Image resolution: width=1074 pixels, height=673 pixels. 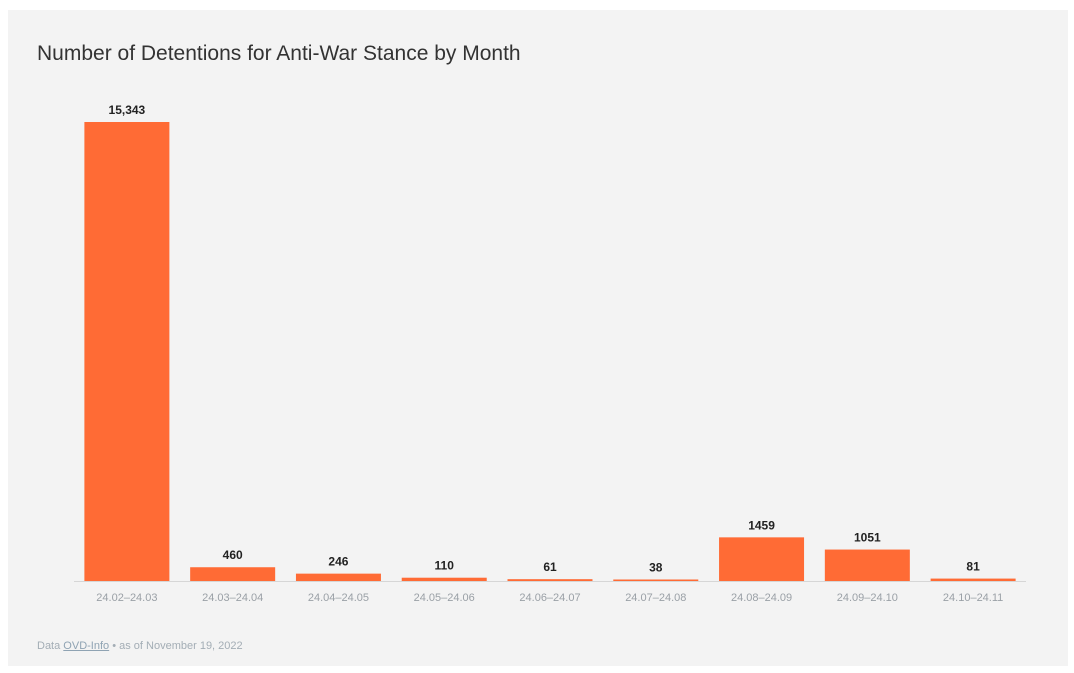 What do you see at coordinates (549, 598) in the screenshot?
I see `x-tick-label: 24.06–24.07` at bounding box center [549, 598].